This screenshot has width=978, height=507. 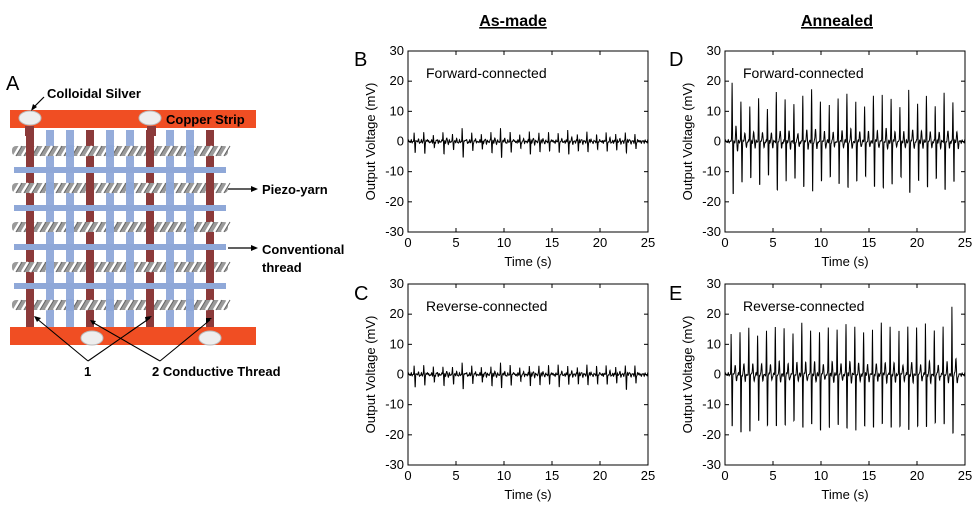 What do you see at coordinates (676, 60) in the screenshot?
I see `panel-letter-d: D` at bounding box center [676, 60].